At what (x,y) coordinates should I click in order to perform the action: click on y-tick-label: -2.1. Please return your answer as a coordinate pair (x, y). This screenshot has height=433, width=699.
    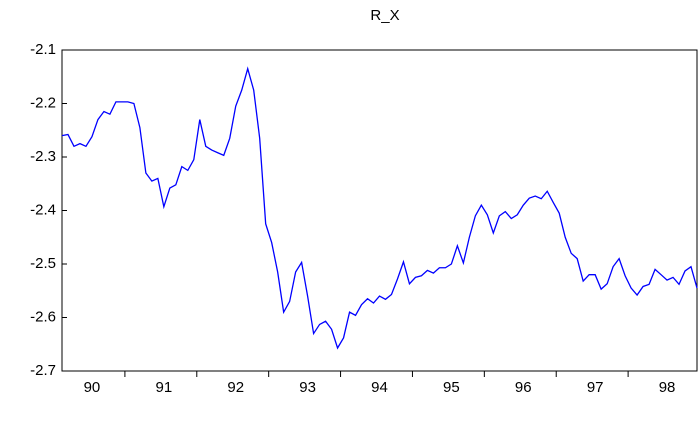
    Looking at the image, I should click on (43, 49).